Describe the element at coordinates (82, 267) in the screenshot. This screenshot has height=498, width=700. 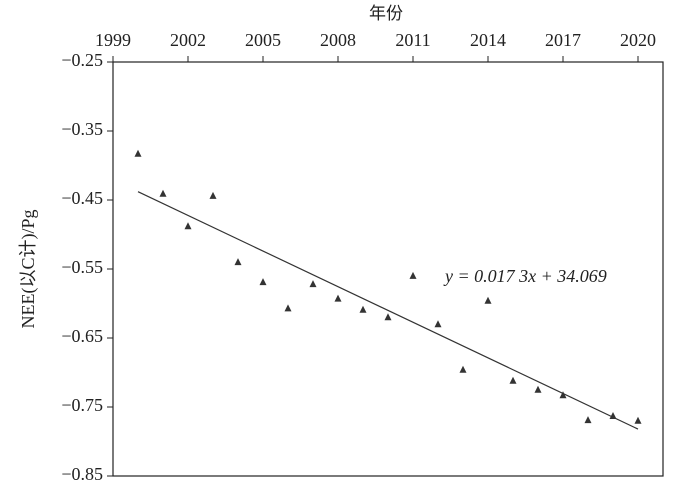
I see `y-tick-label: −0.55` at that location.